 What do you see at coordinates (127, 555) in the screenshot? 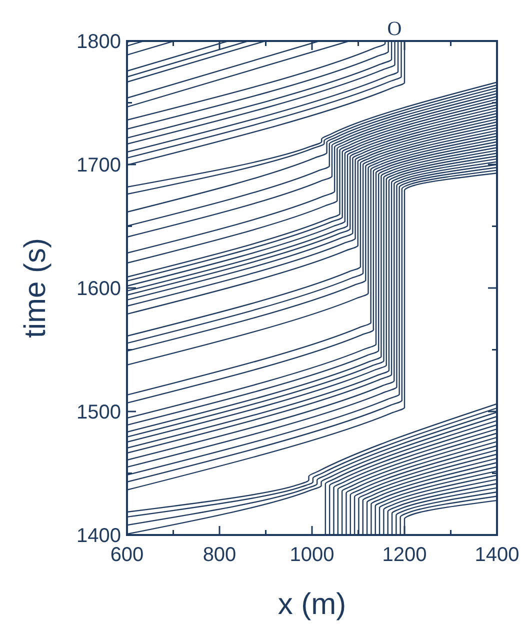
I see `x-tick-label: 600` at bounding box center [127, 555].